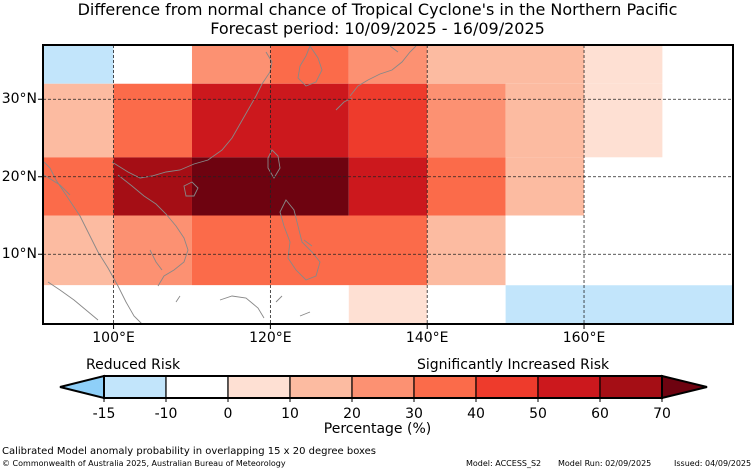 The image size is (755, 470). I want to click on colorbar-tick-label: 10, so click(290, 414).